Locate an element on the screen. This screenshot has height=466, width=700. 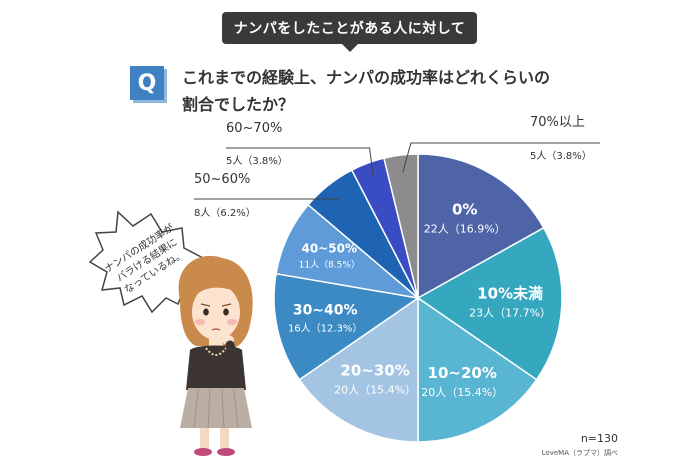
speech-bubble: ナンパの成功率が バラける結果に なっているね。 is located at coordinates (146, 262).